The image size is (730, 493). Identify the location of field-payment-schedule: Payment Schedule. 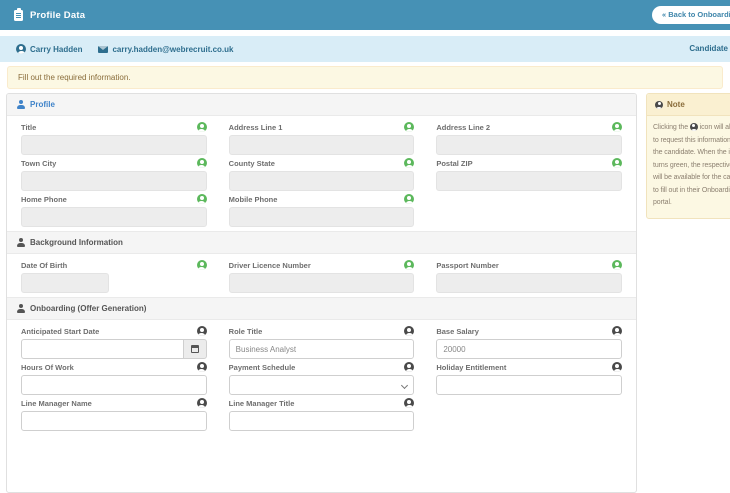
(321, 378).